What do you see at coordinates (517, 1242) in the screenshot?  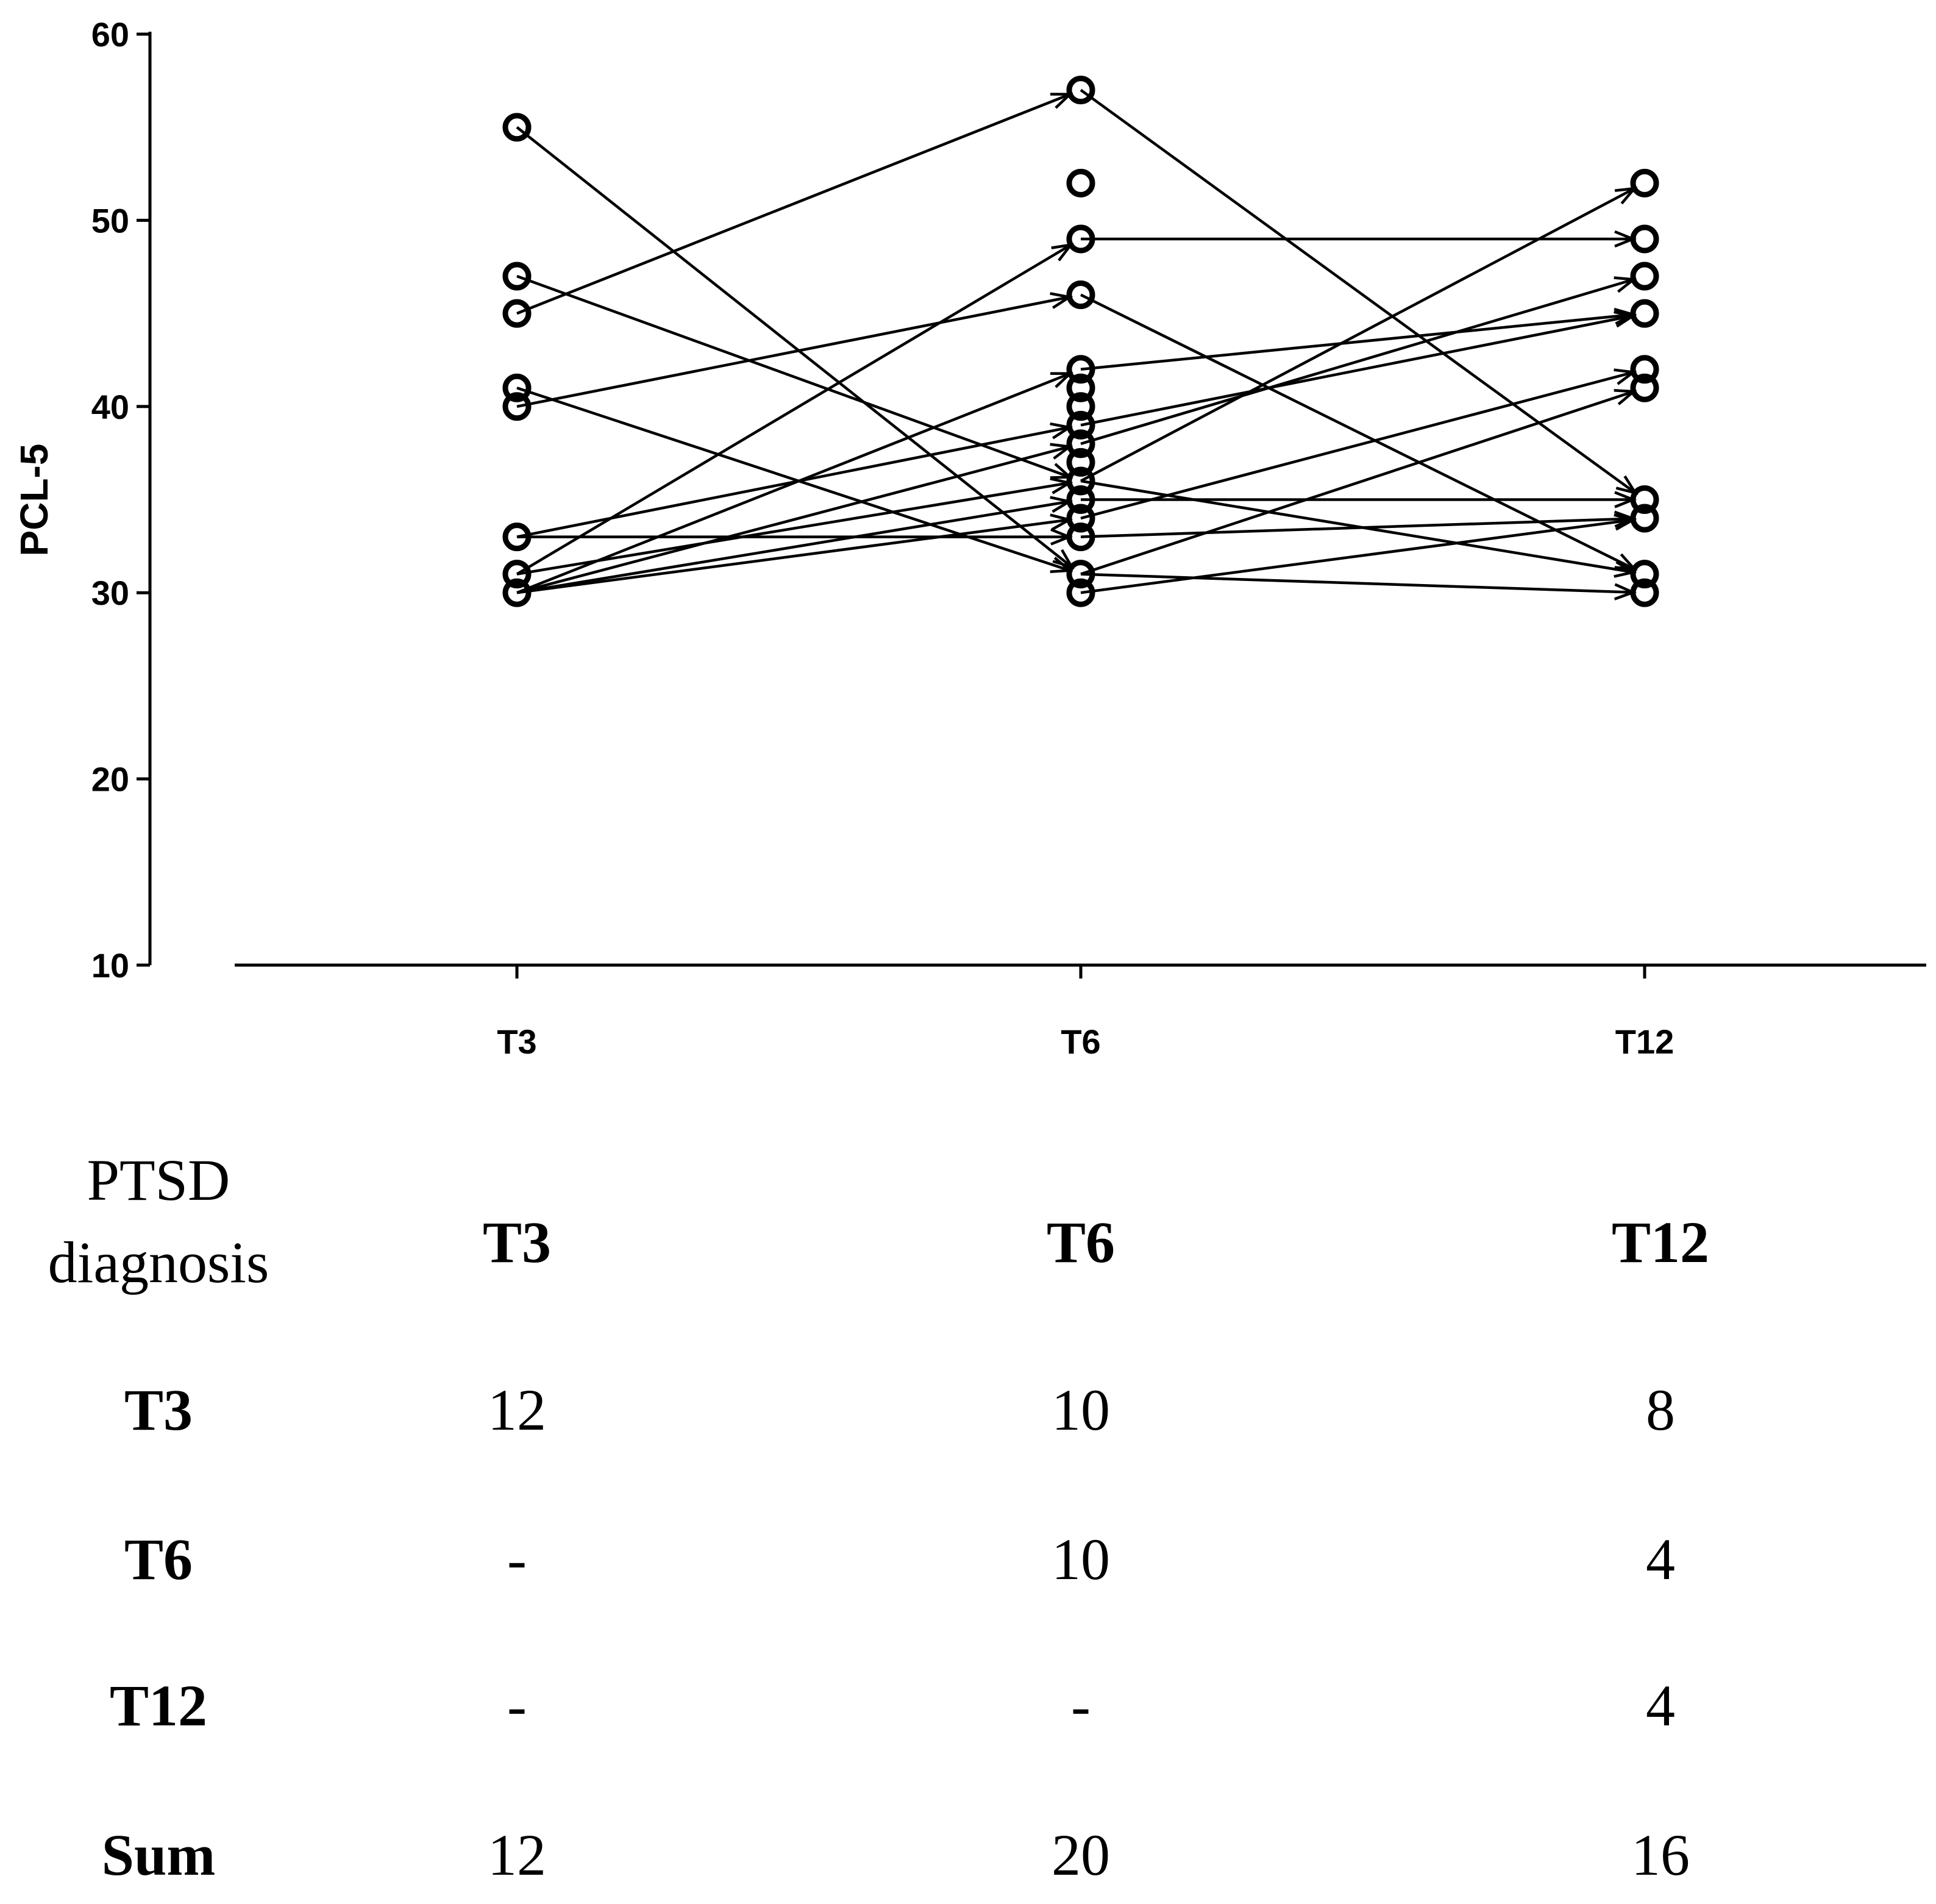 I see `table-column-header: T3` at bounding box center [517, 1242].